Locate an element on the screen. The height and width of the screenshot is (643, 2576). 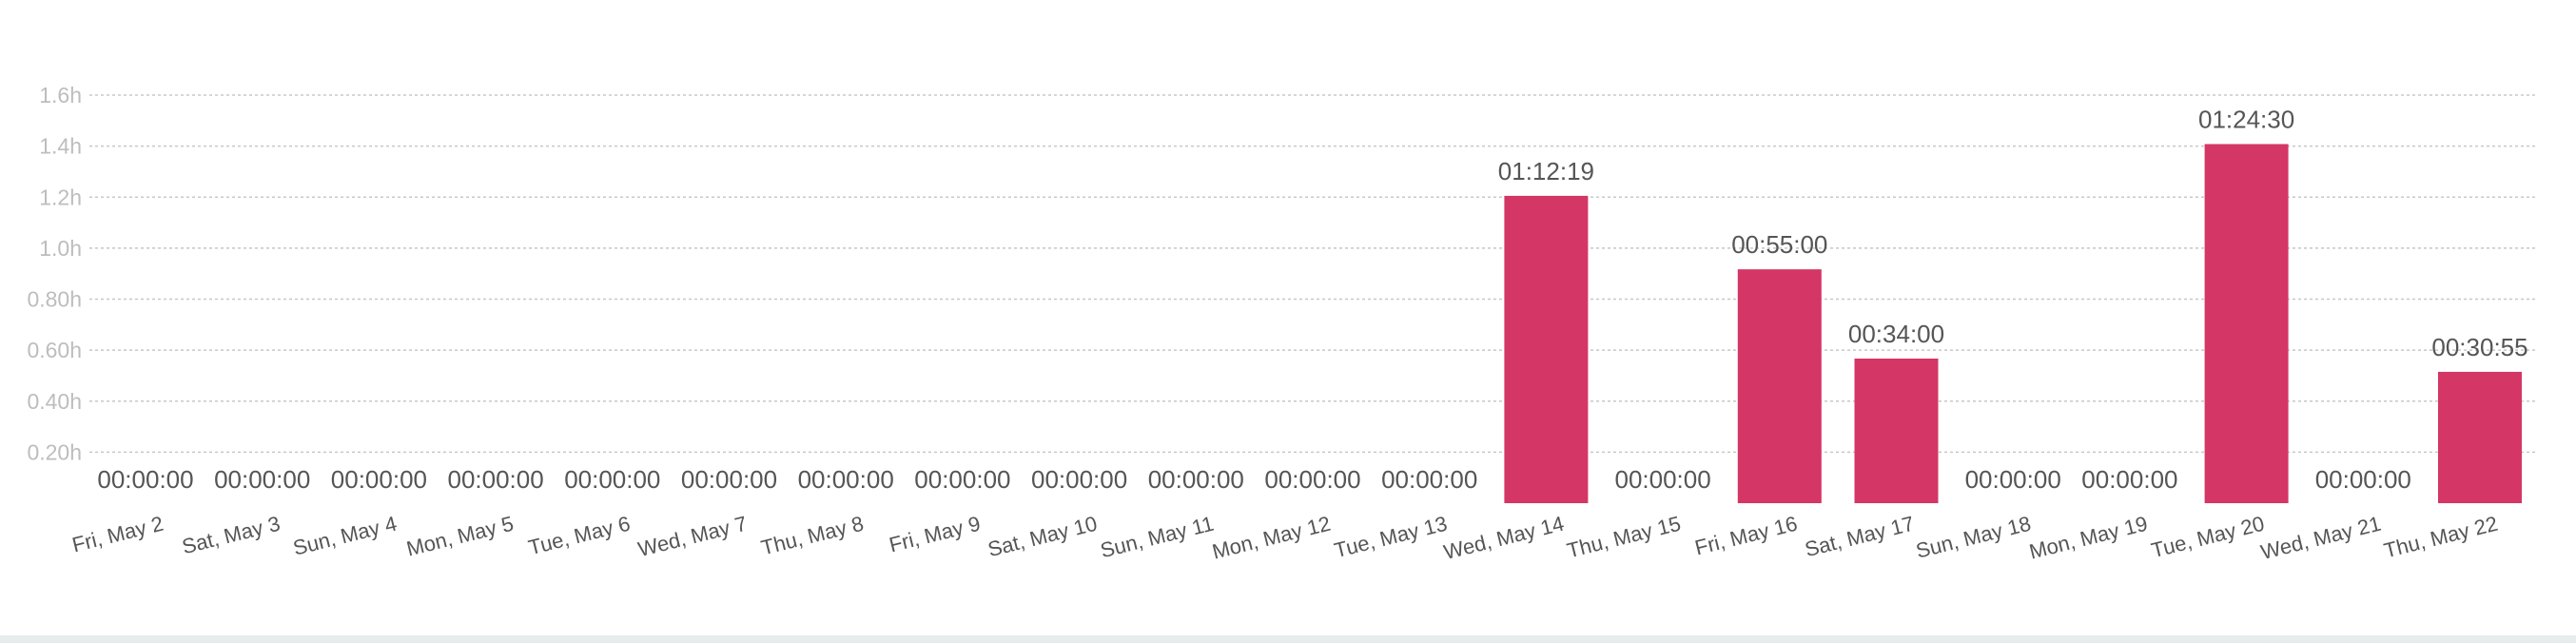
y-tick-label: 0.60h is located at coordinates (55, 350).